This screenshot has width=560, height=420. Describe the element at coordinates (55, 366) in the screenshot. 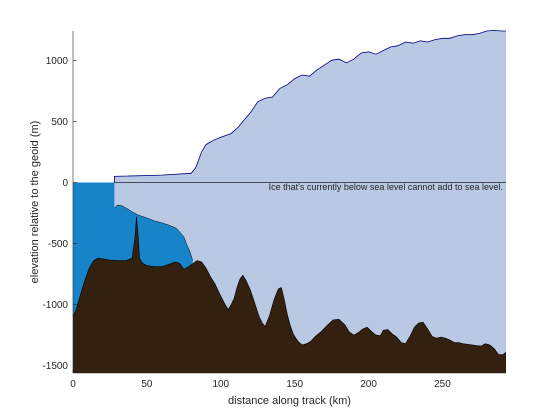

I see `y-tick-label: -1500` at that location.